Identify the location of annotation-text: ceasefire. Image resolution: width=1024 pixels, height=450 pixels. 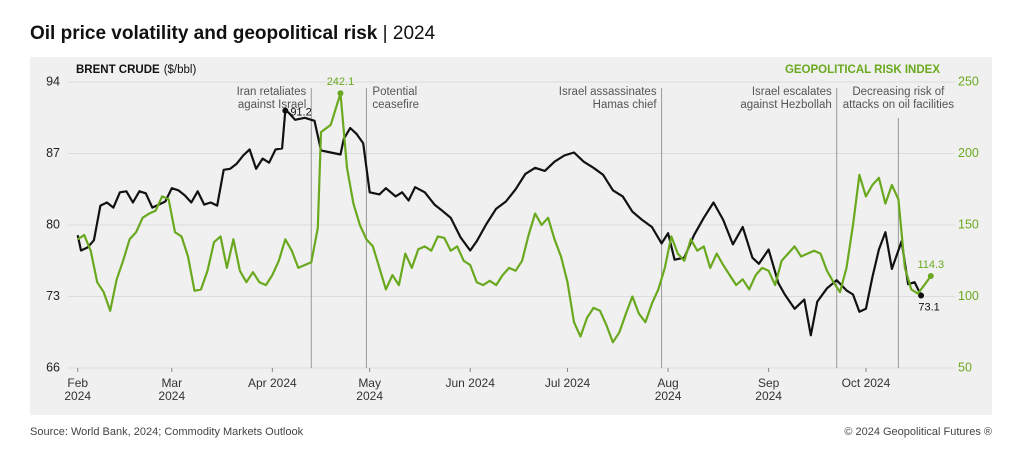
(395, 105).